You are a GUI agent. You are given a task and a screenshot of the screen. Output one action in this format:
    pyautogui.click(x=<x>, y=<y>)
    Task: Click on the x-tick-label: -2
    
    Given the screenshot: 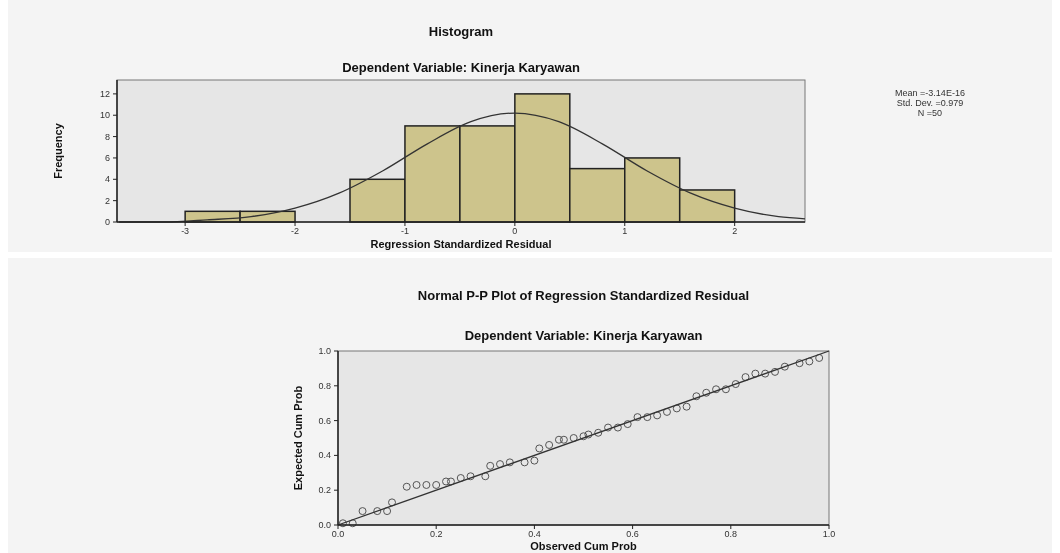 What is the action you would take?
    pyautogui.click(x=295, y=231)
    